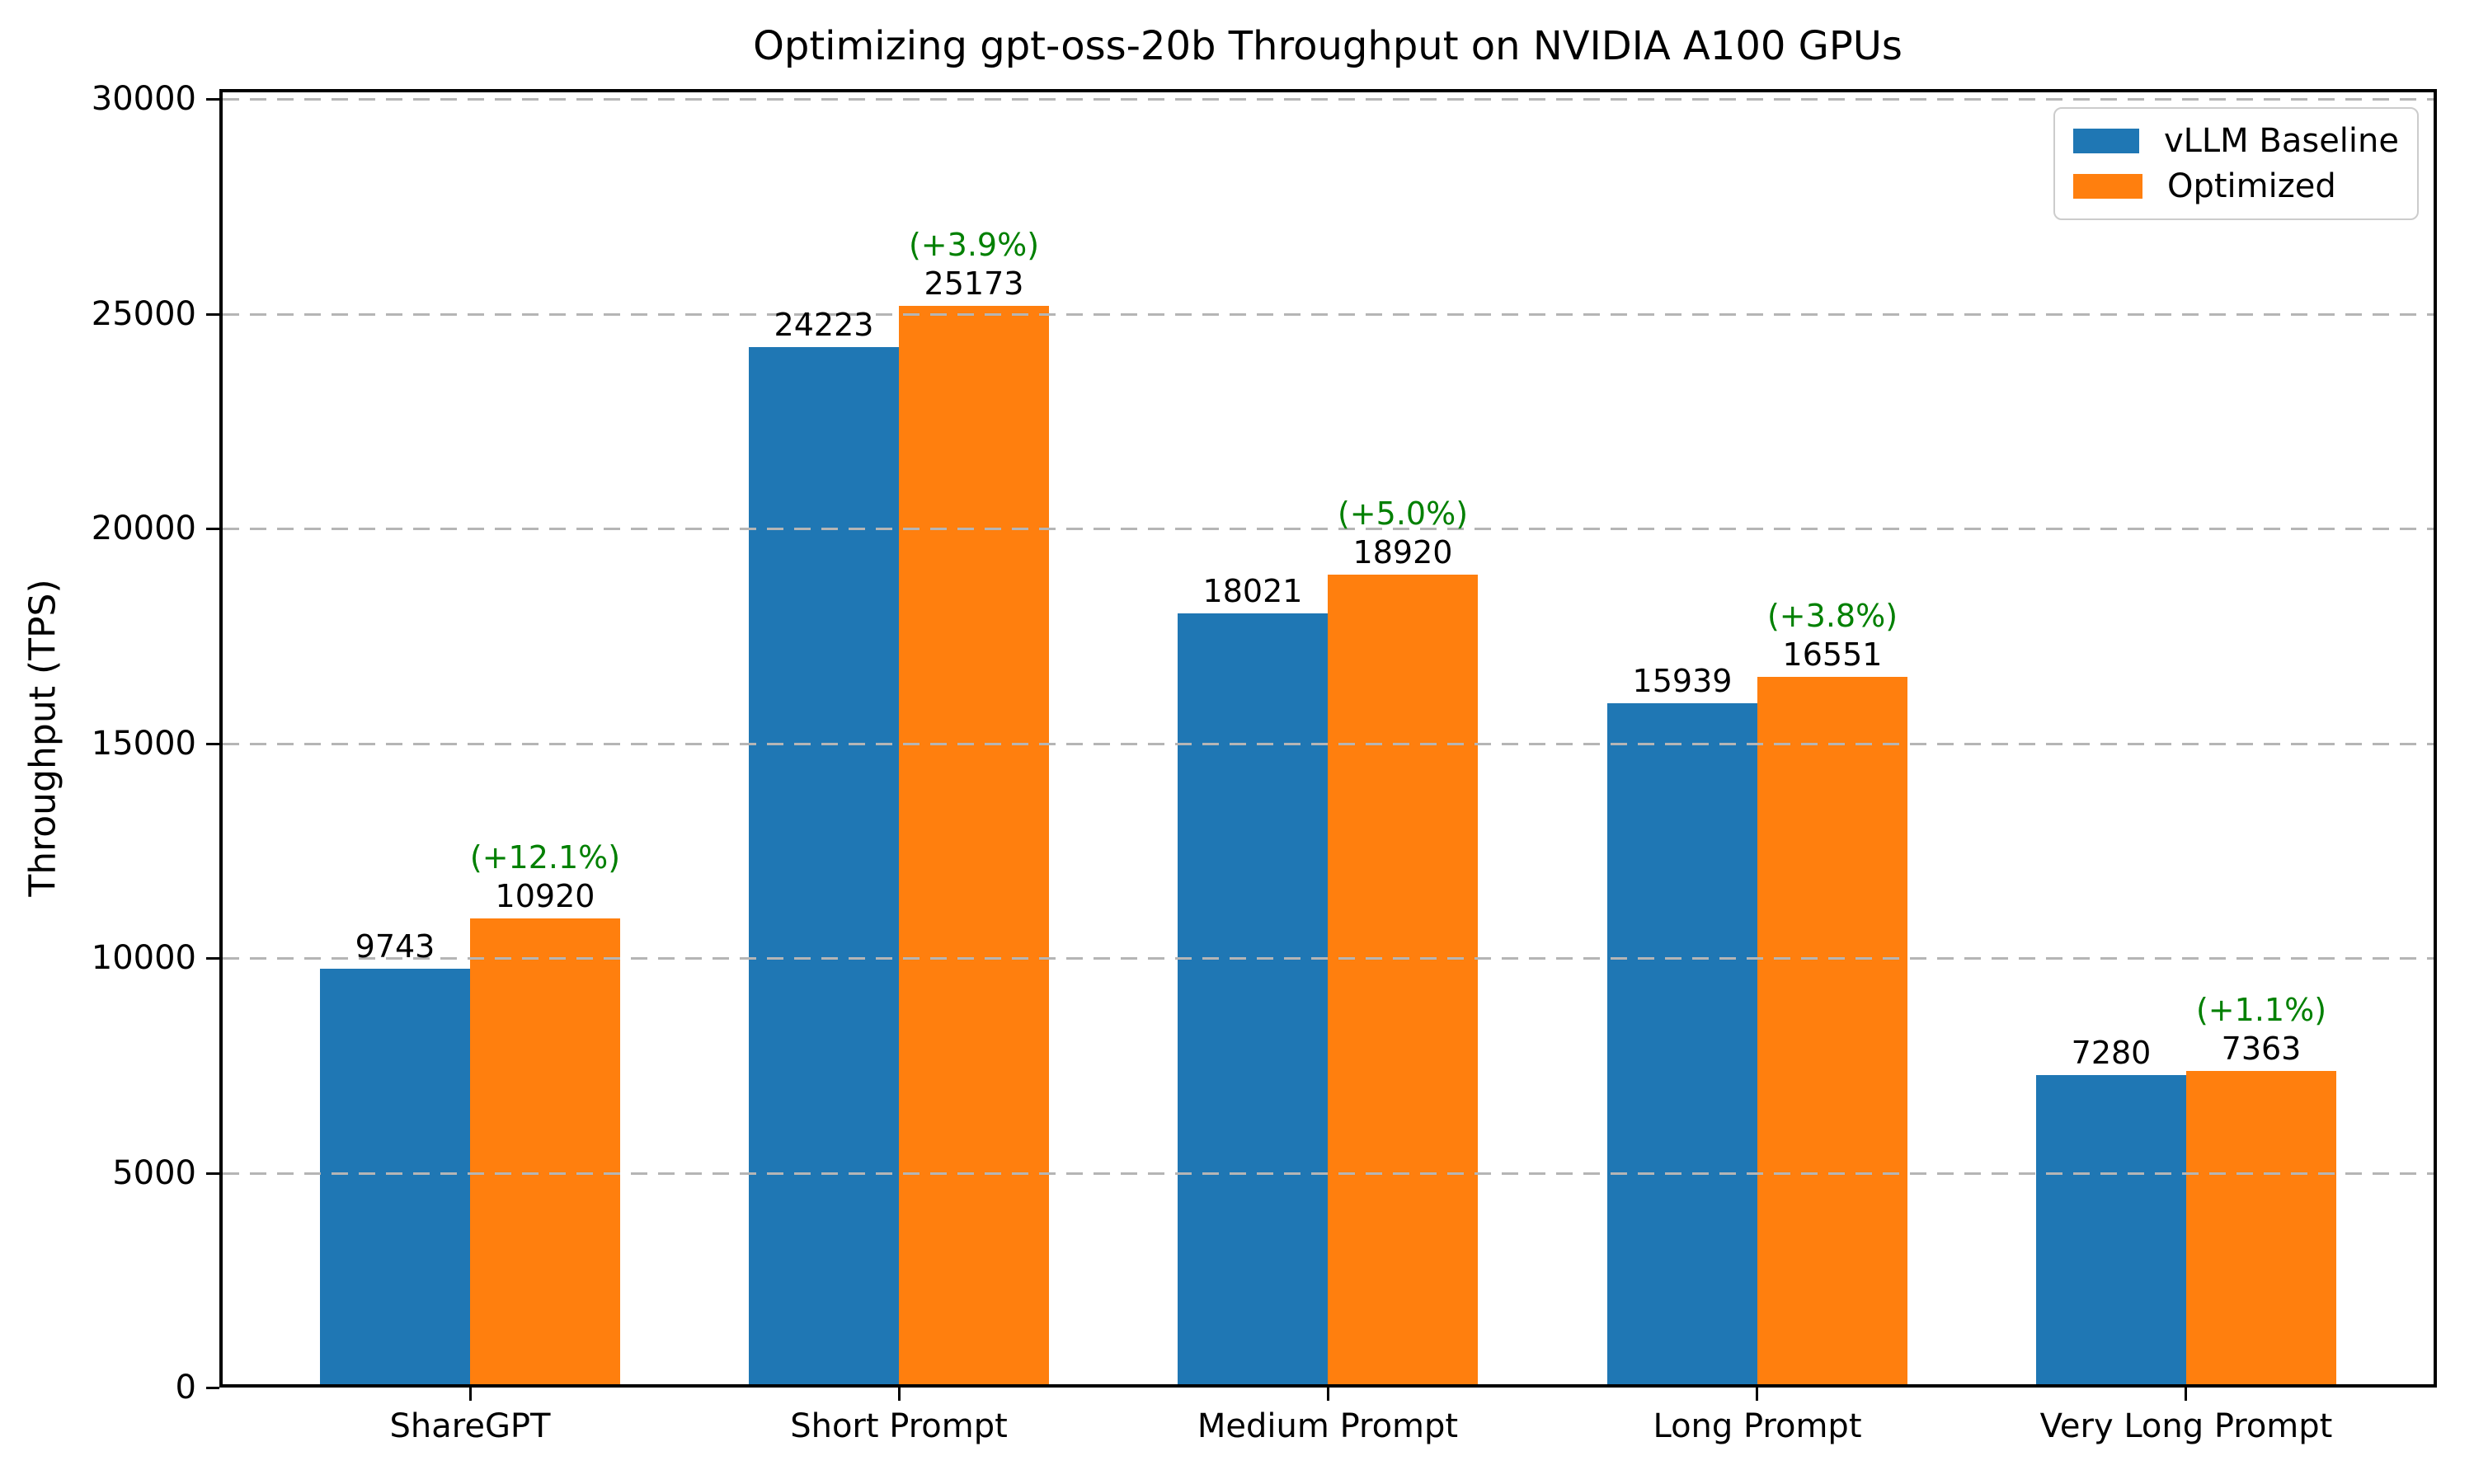 This screenshot has height=1484, width=2474. I want to click on x-tick-very-long-prompt, so click(2186, 1394).